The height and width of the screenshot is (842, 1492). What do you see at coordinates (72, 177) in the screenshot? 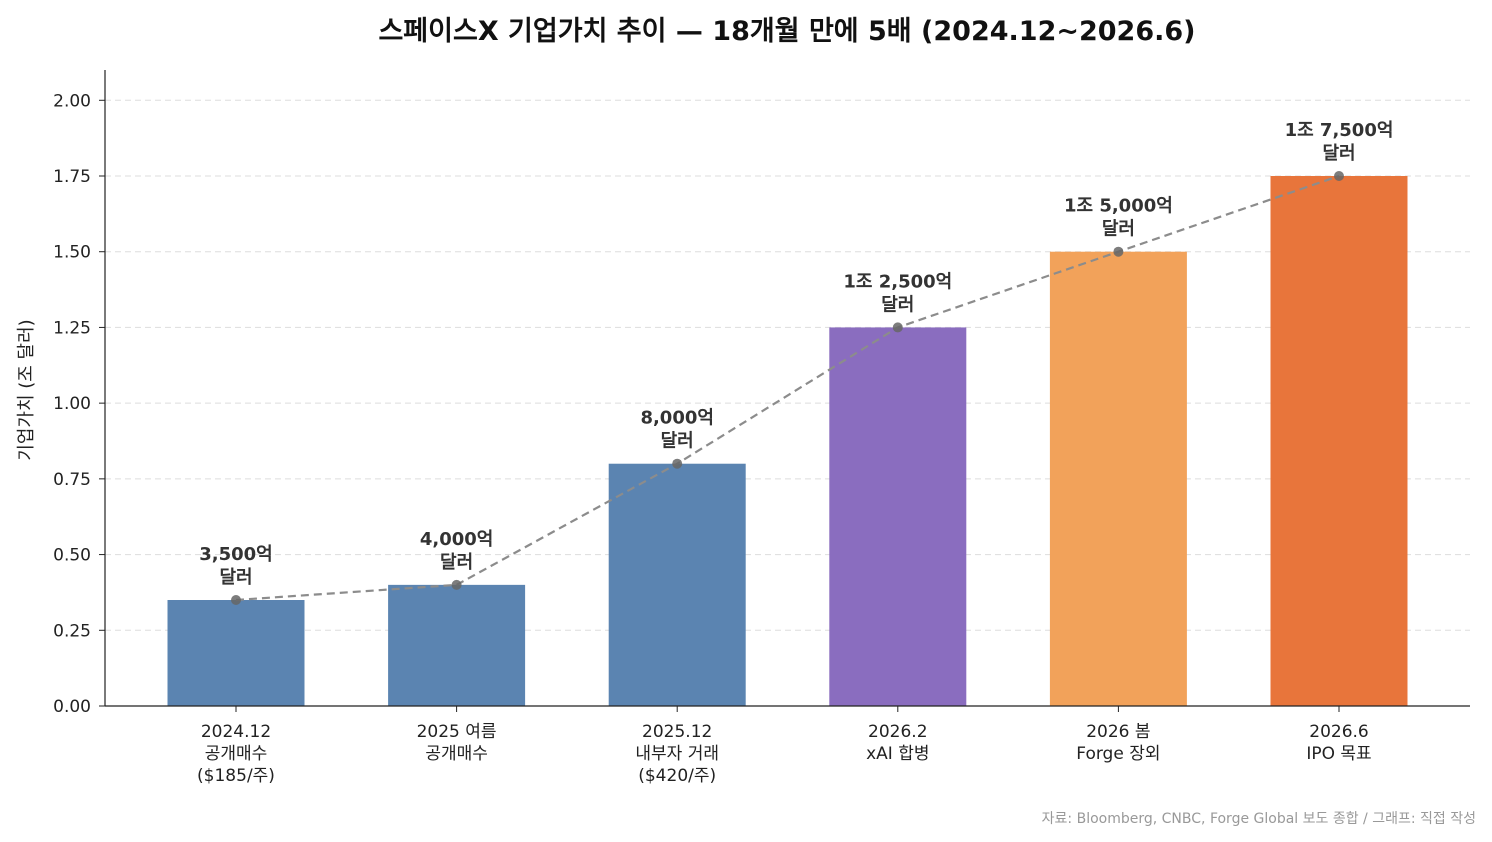
I see `y-tick-label: 1.75` at bounding box center [72, 177].